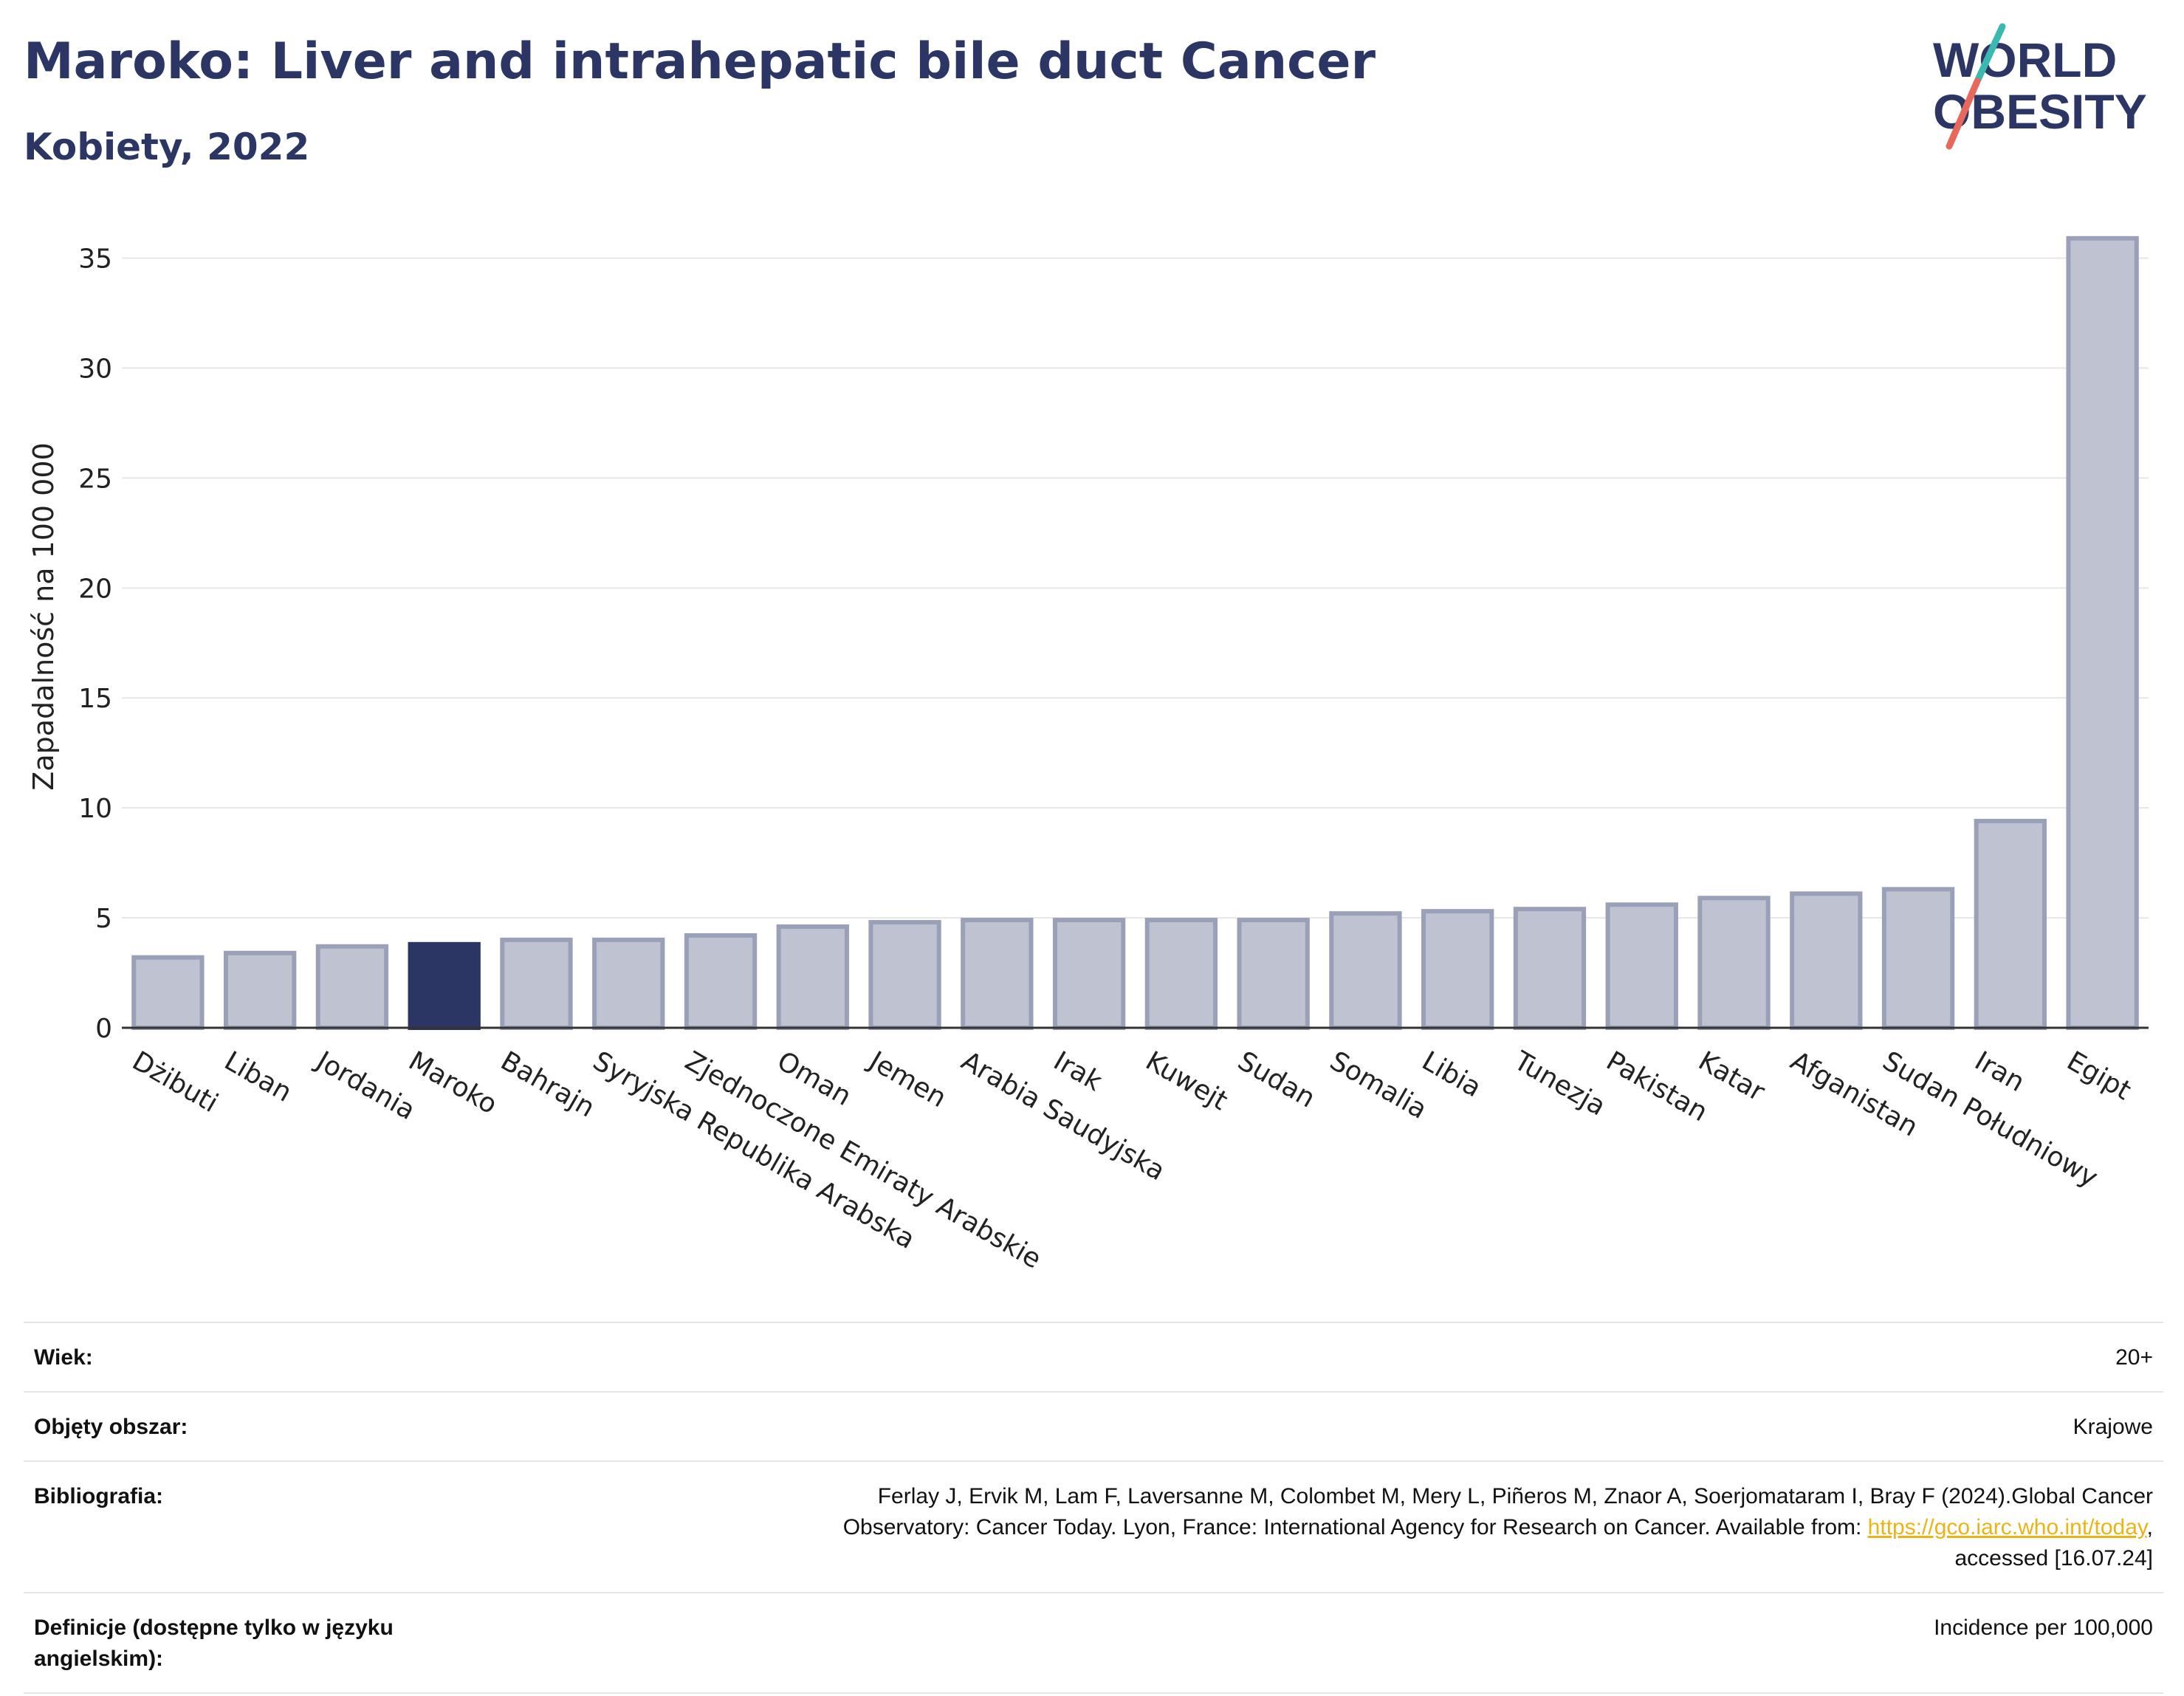 This screenshot has width=2184, height=1696. I want to click on logo-slash-red, so click(1964, 114).